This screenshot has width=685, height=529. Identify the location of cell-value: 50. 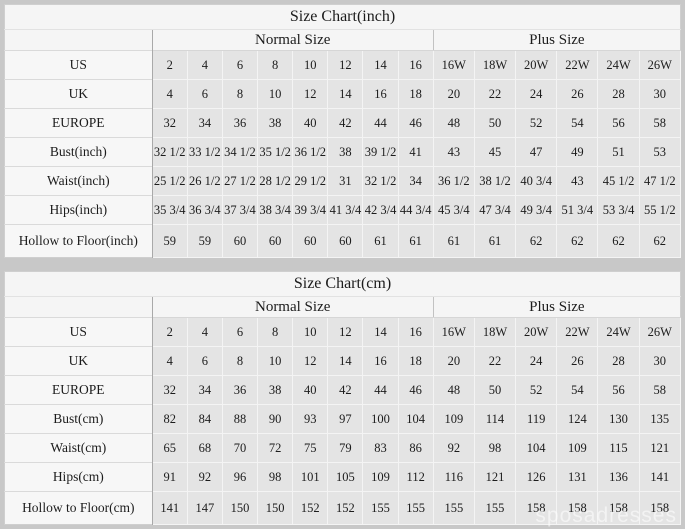
(495, 390).